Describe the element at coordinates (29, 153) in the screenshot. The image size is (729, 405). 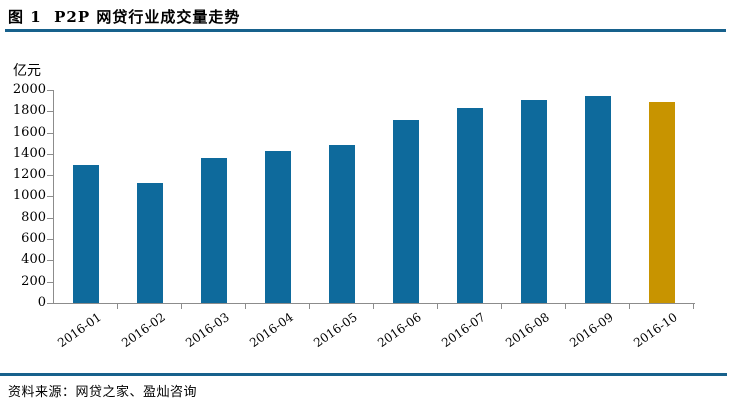
I see `y-axis-tick-label: 1400` at that location.